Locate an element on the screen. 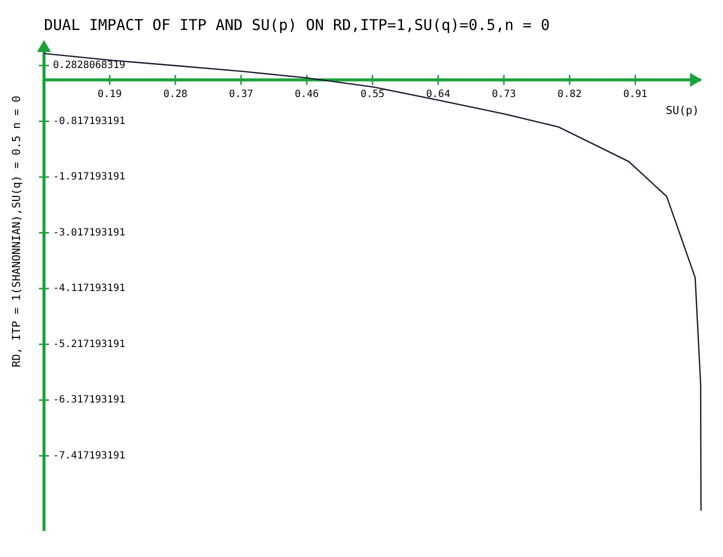  x-tick-label: 0.46 is located at coordinates (306, 94).